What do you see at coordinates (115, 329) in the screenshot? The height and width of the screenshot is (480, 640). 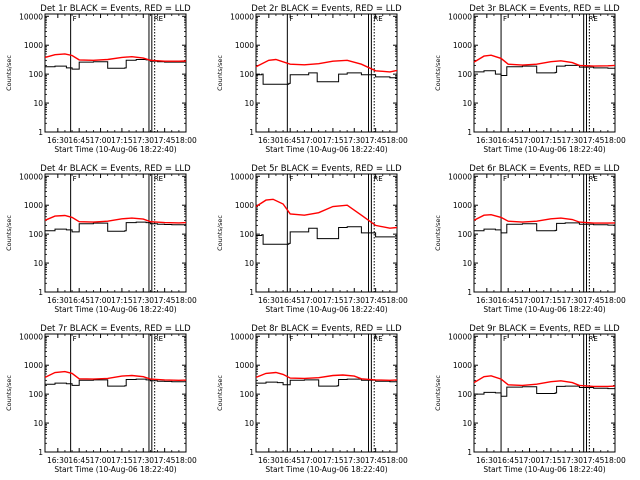 I see `panel-title: Det 7r BLACK = Events, RED = LLD` at bounding box center [115, 329].